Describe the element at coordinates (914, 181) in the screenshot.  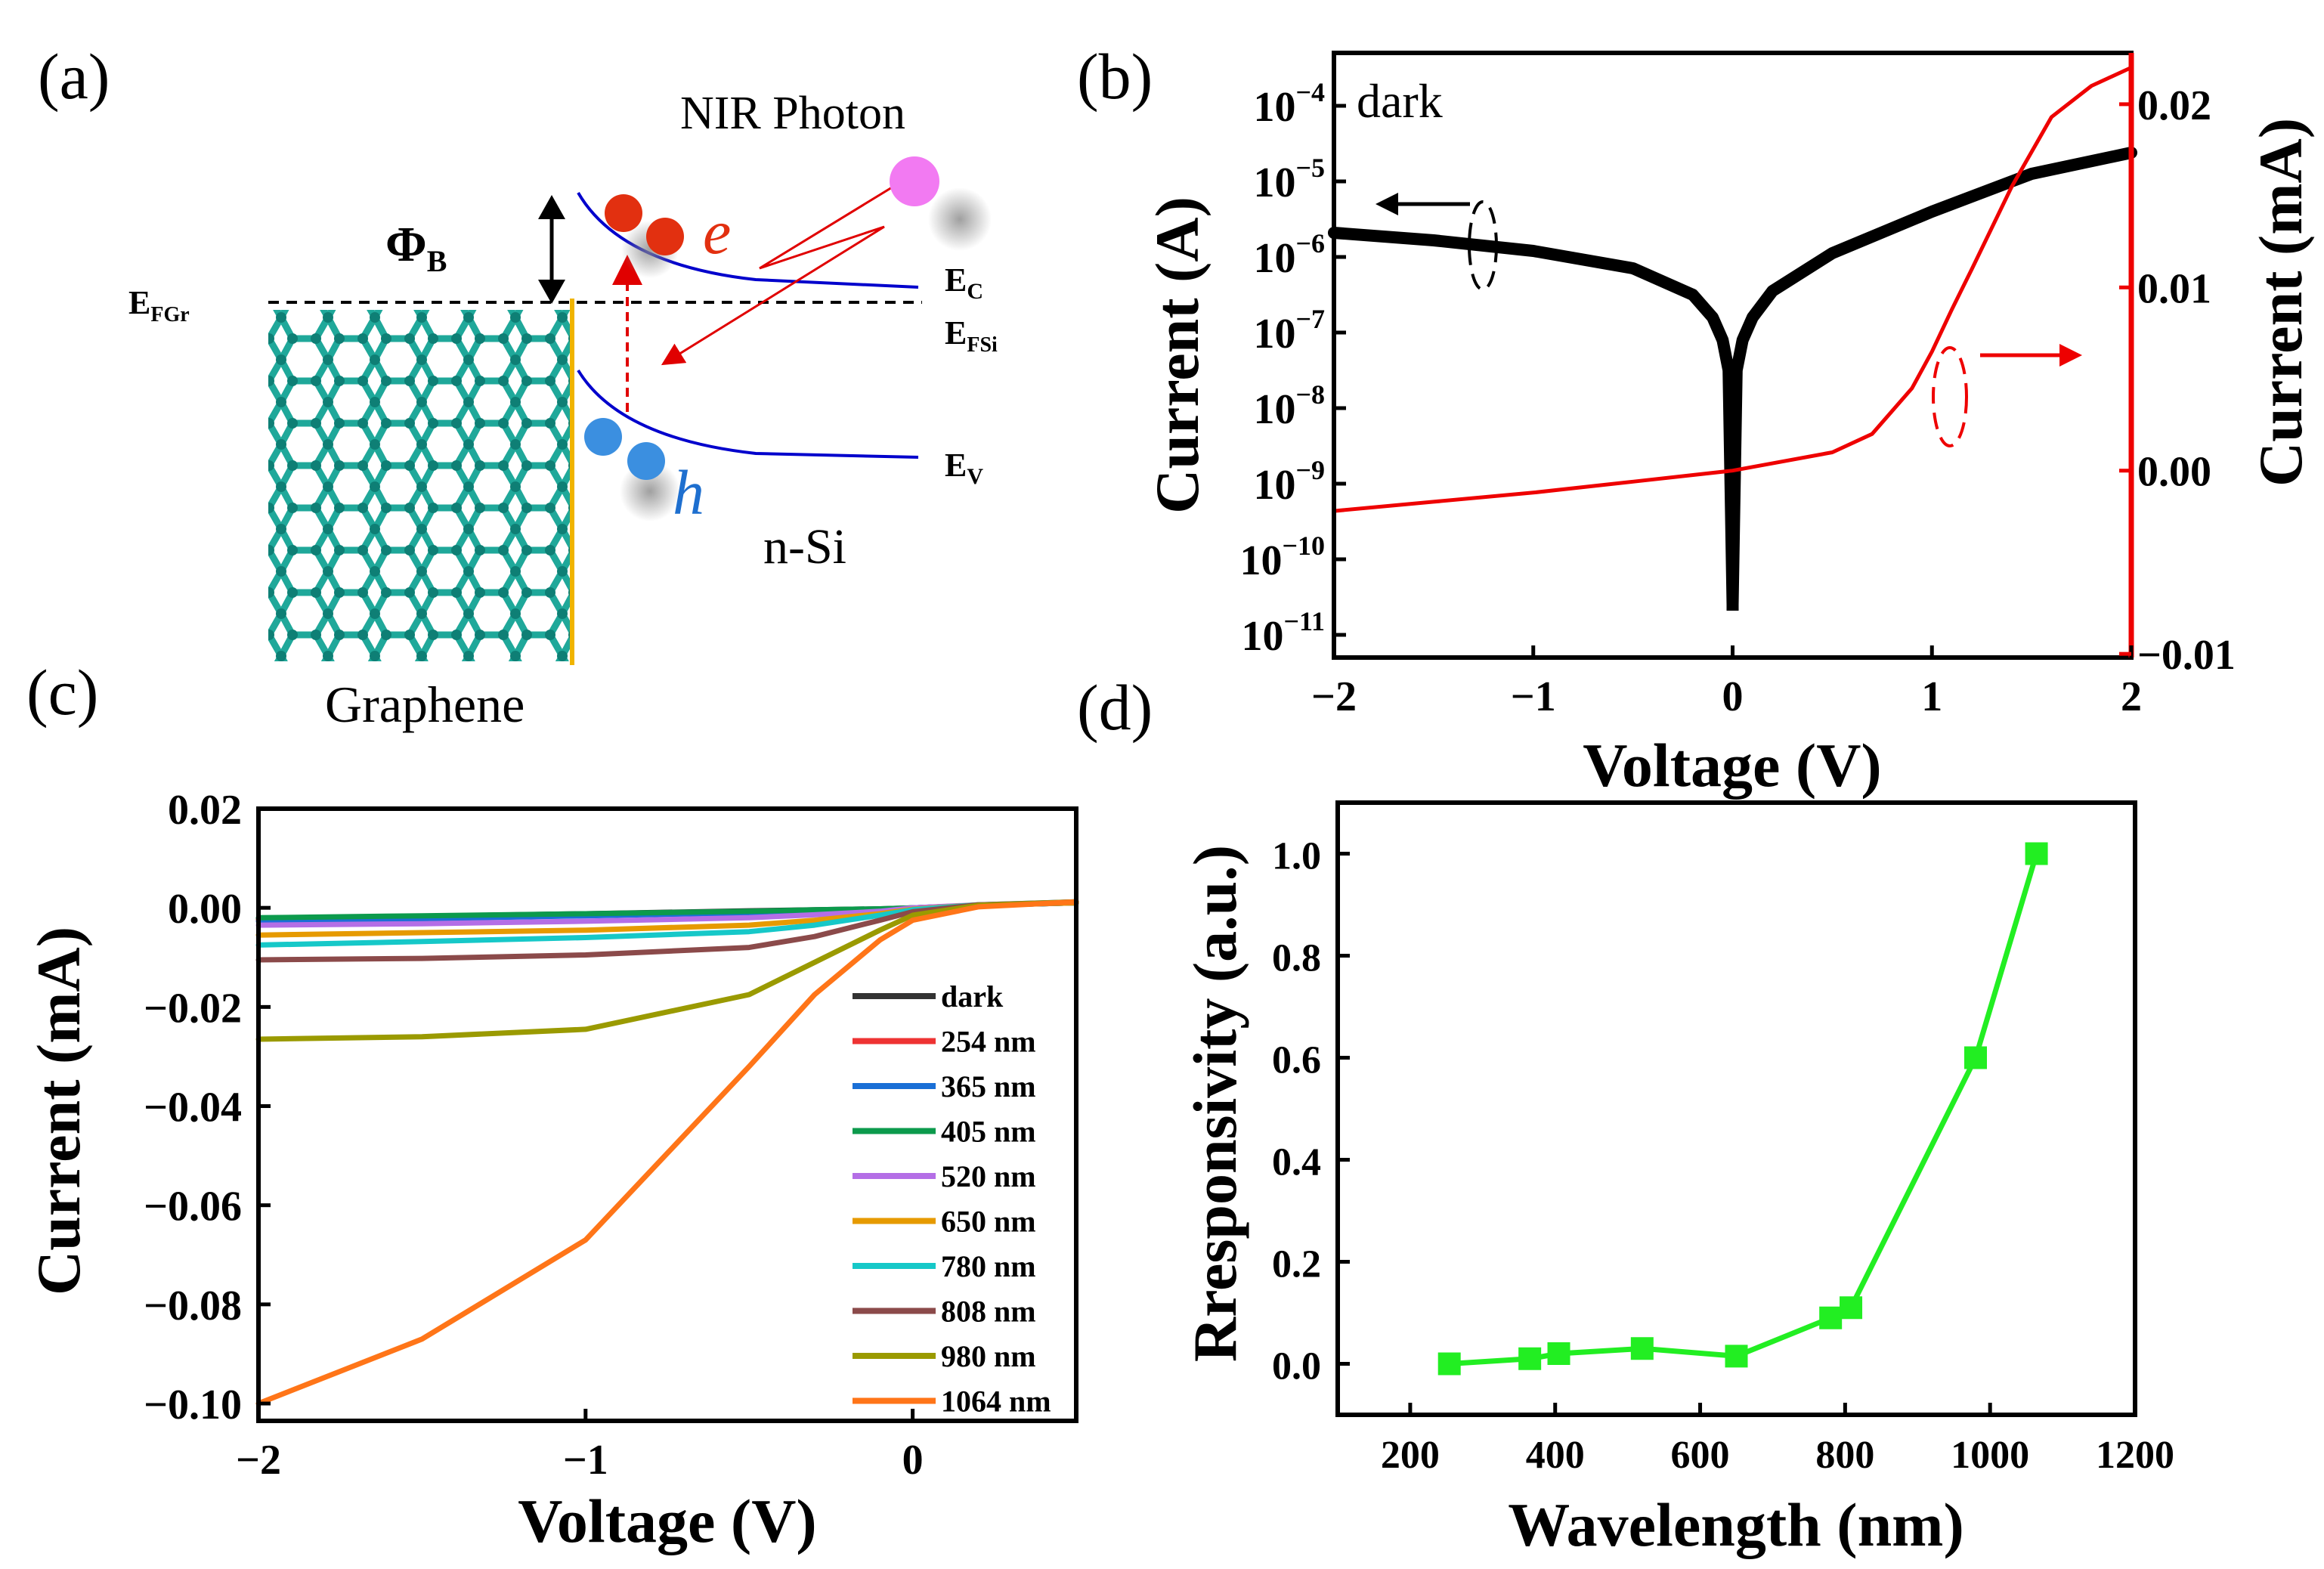
I see `photon-icon` at that location.